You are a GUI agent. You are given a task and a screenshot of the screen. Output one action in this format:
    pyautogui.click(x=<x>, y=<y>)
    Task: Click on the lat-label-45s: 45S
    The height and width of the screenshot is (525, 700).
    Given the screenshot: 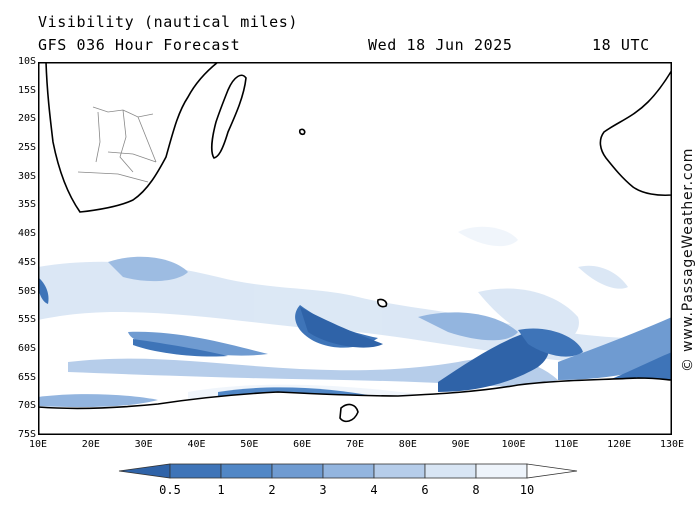 What is the action you would take?
    pyautogui.click(x=26, y=262)
    